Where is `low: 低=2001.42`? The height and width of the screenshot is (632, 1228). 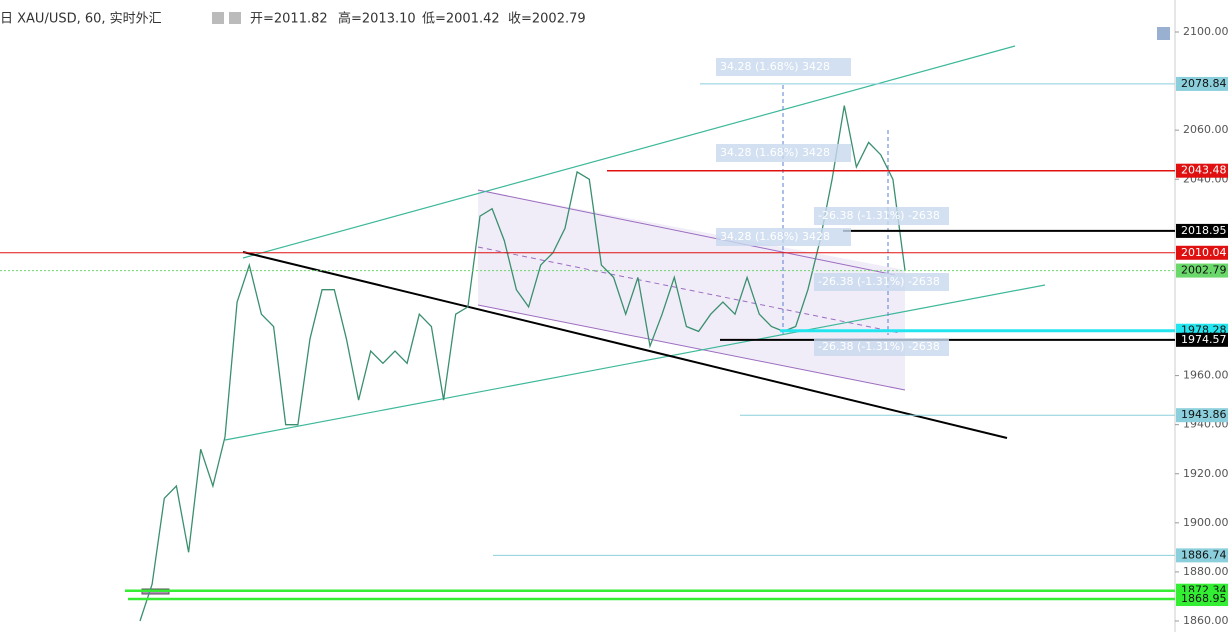
low: 低=2001.42 is located at coordinates (461, 19).